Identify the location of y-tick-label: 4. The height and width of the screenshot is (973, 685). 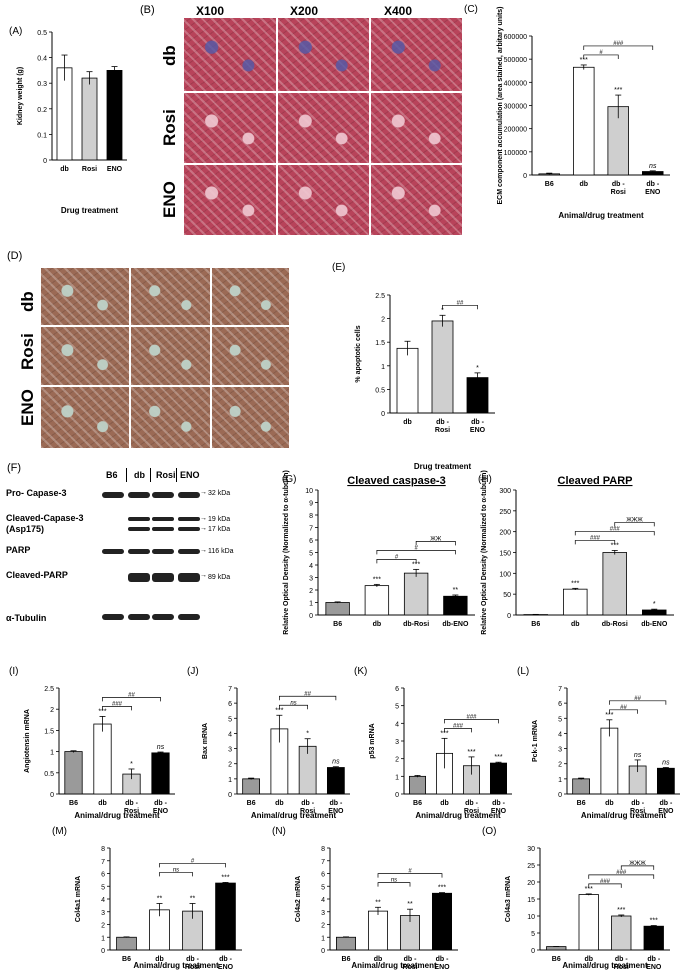
(323, 900).